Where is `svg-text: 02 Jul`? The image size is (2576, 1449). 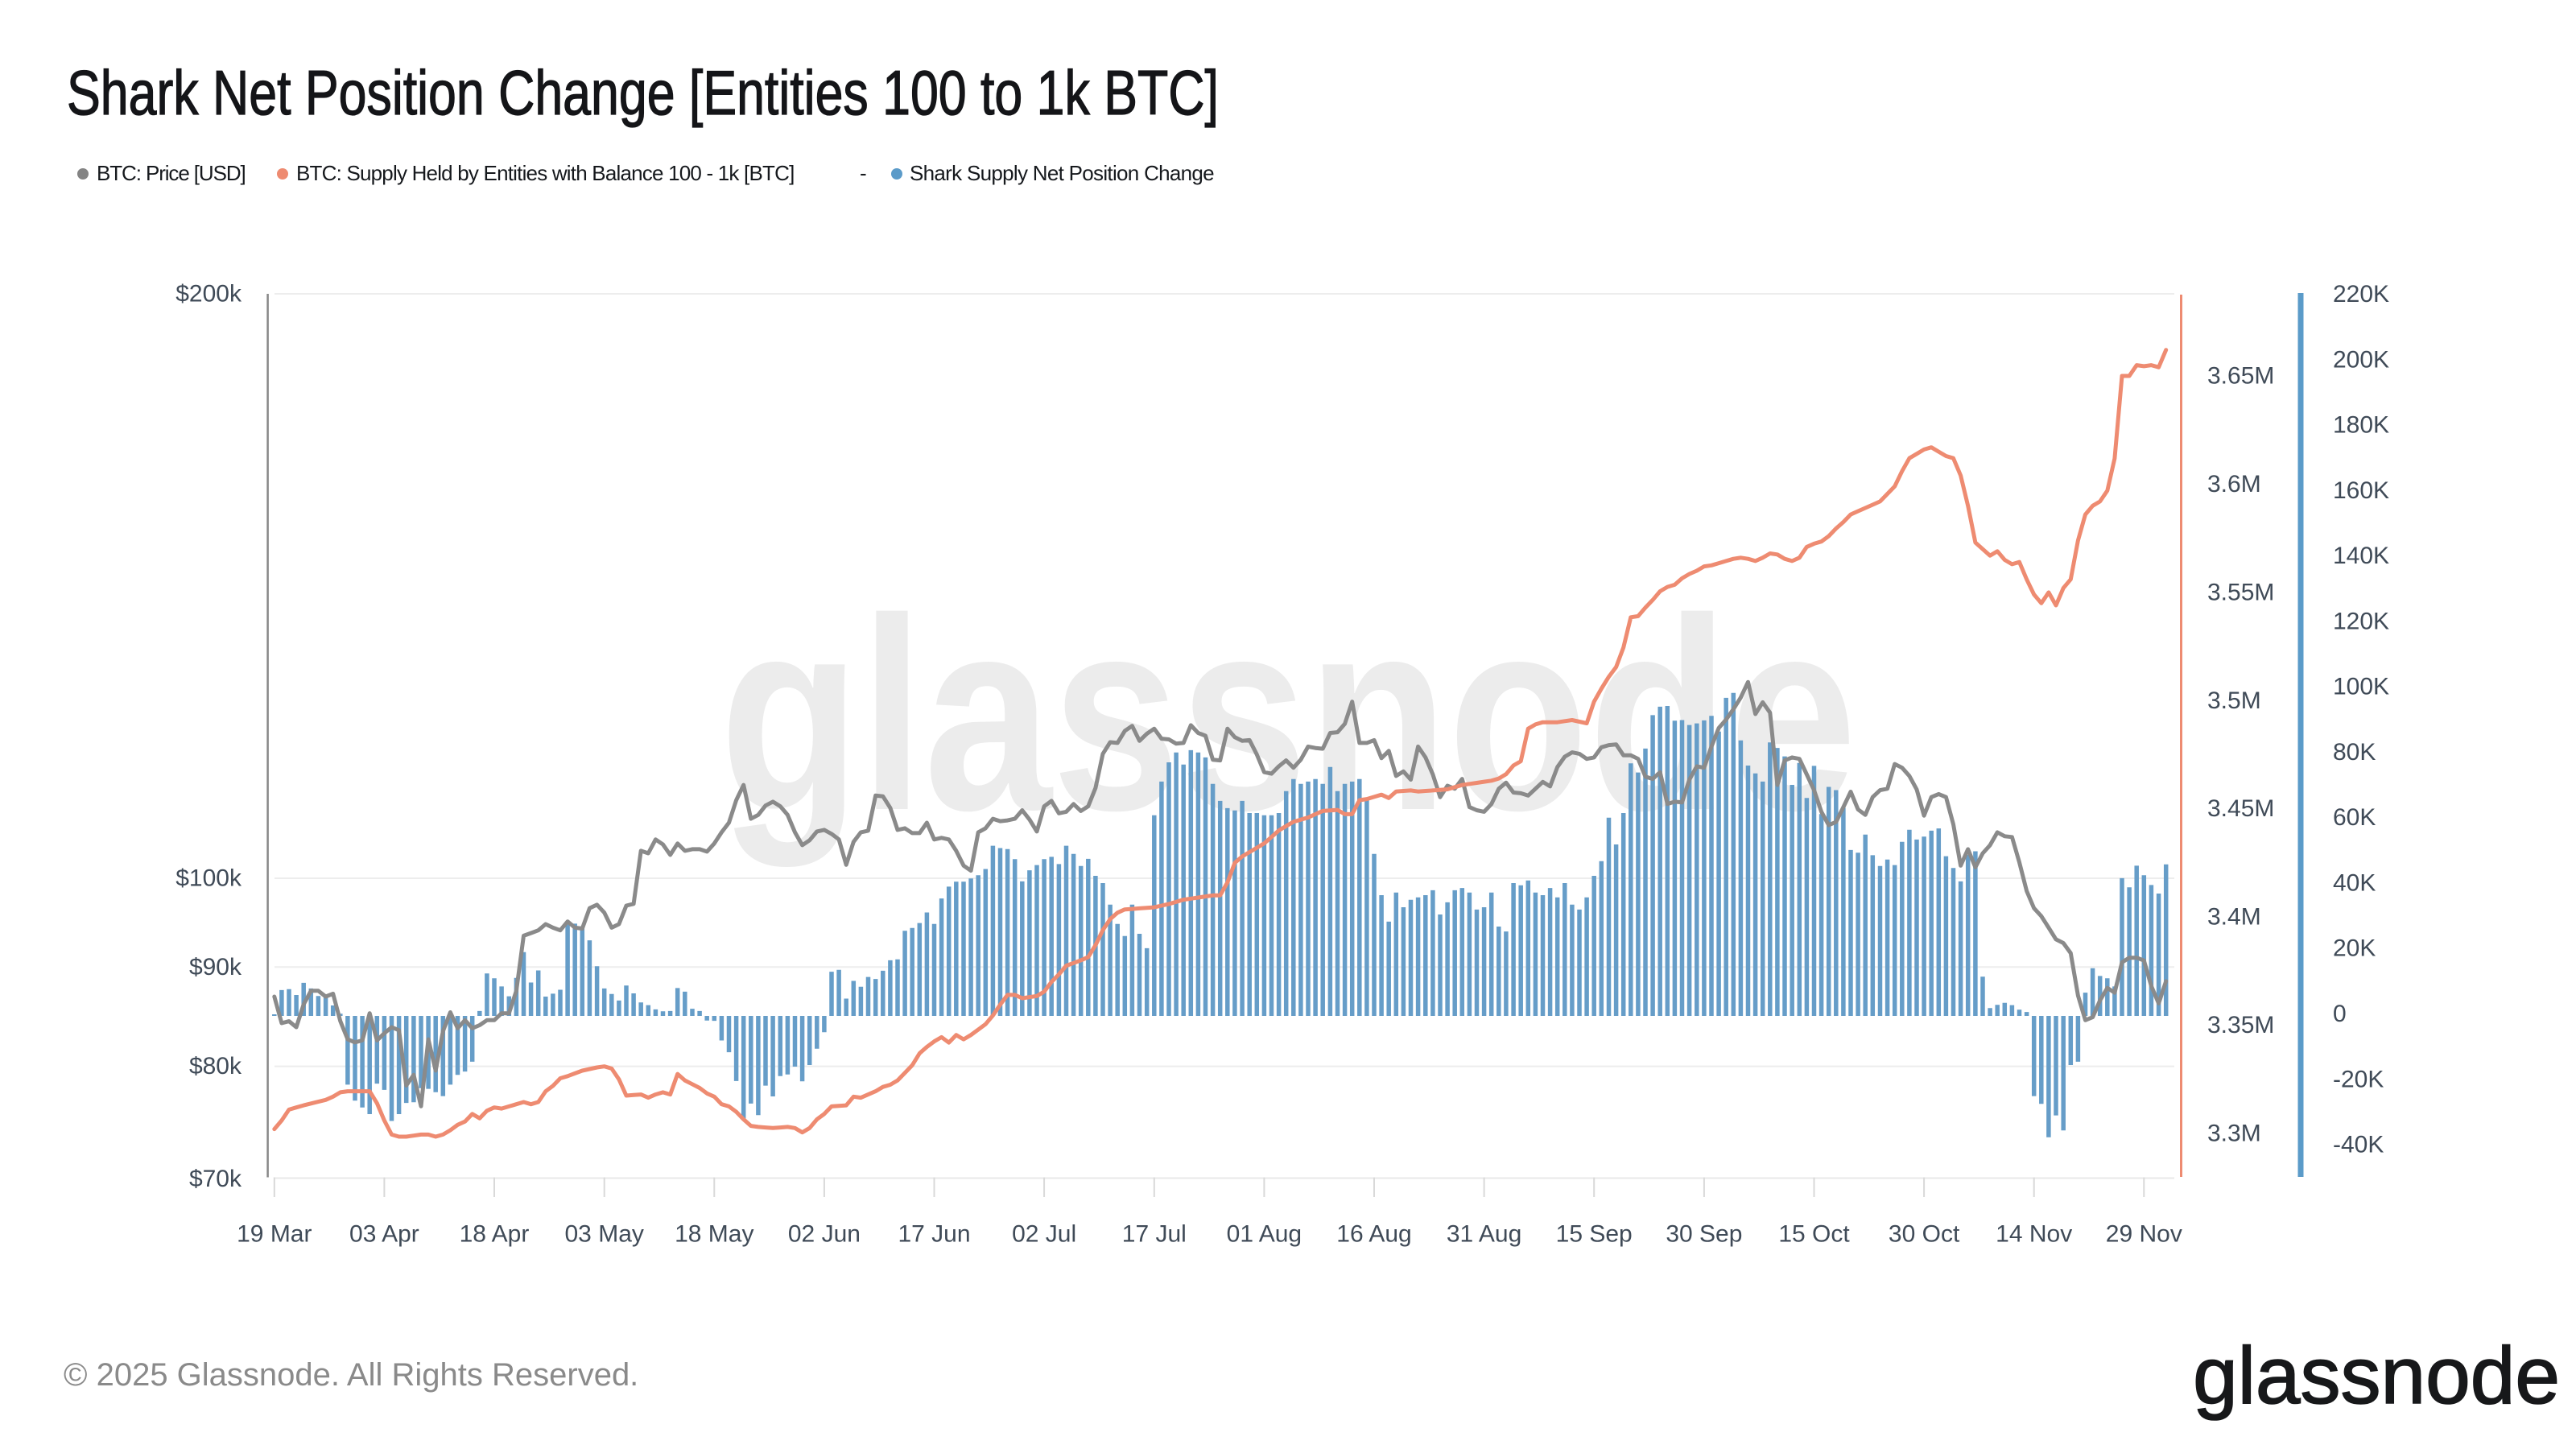
svg-text: 02 Jul is located at coordinates (1044, 1234).